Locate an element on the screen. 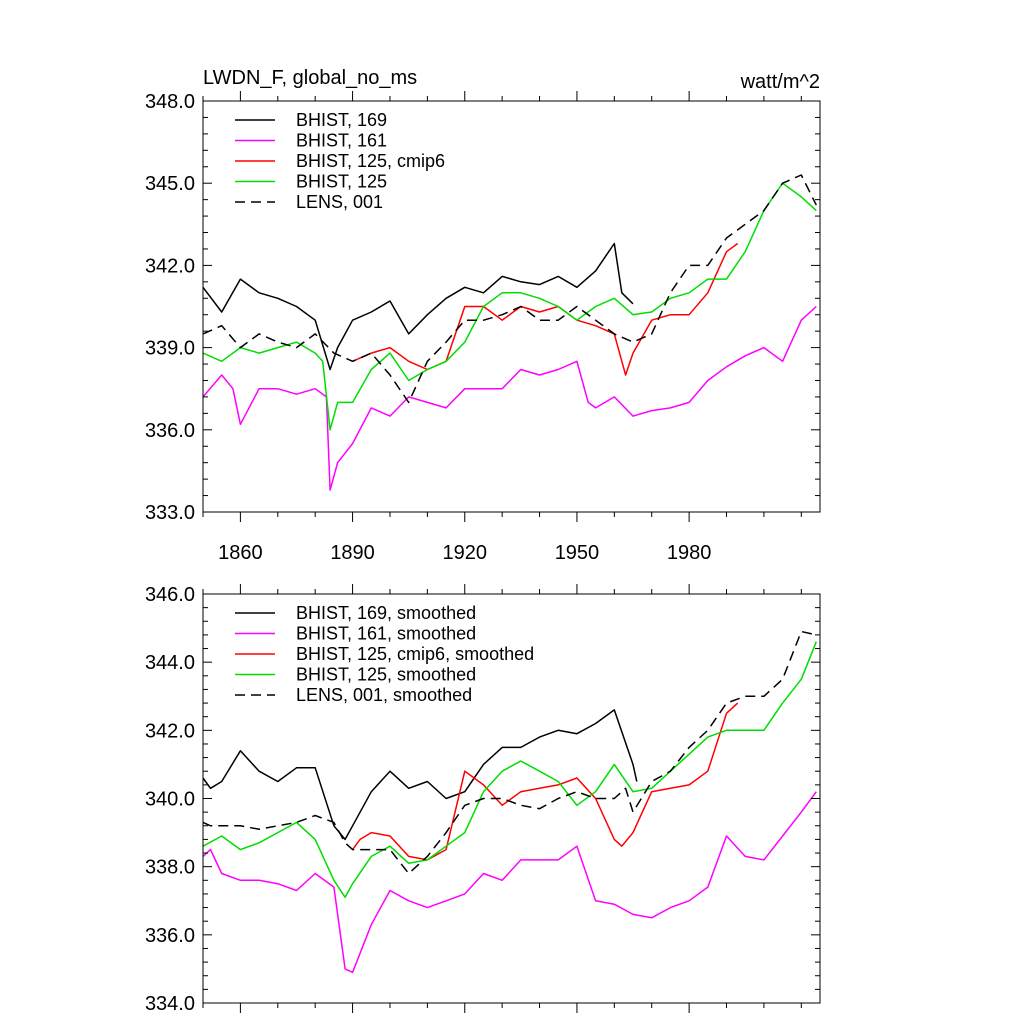 The image size is (1024, 1024). top-x-tick-label: 1920 is located at coordinates (465, 553).